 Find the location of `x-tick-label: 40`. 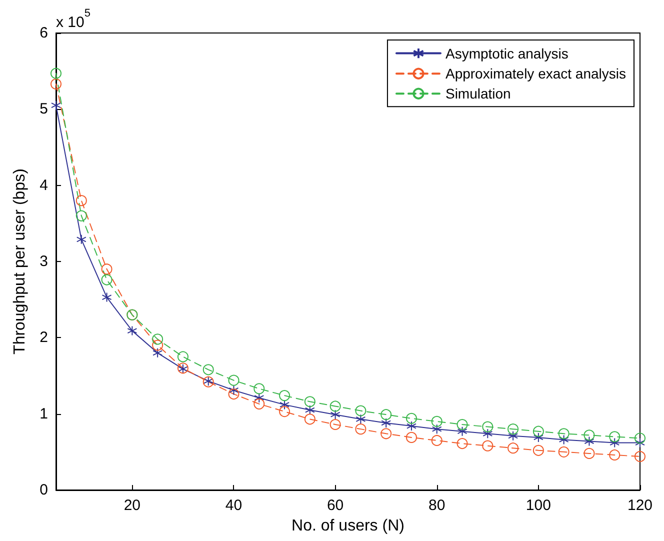

x-tick-label: 40 is located at coordinates (233, 505).